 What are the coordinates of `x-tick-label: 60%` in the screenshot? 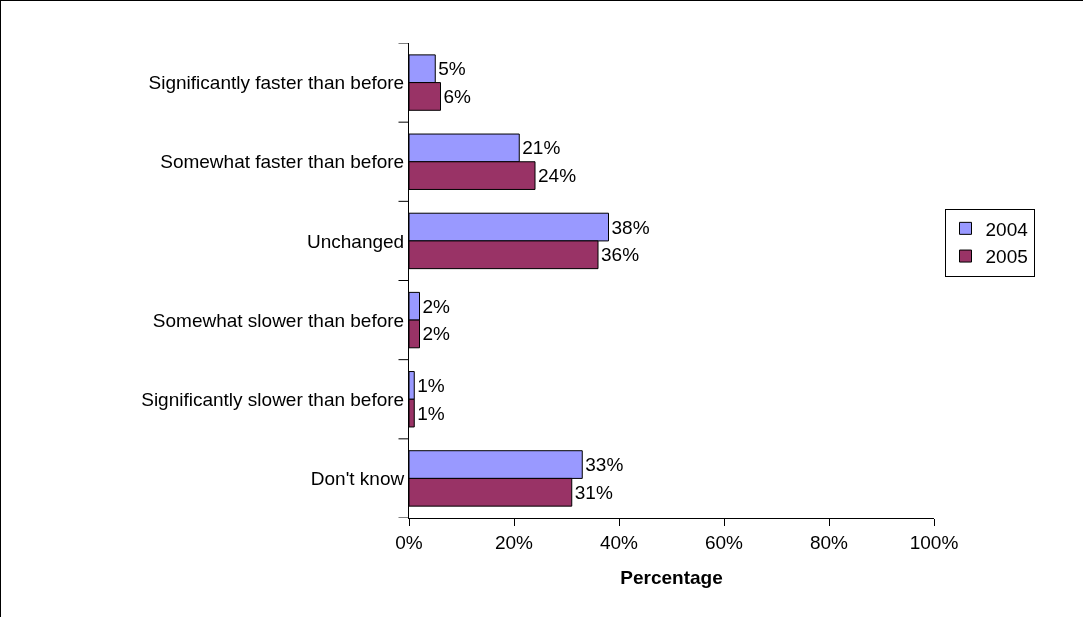 It's located at (724, 542).